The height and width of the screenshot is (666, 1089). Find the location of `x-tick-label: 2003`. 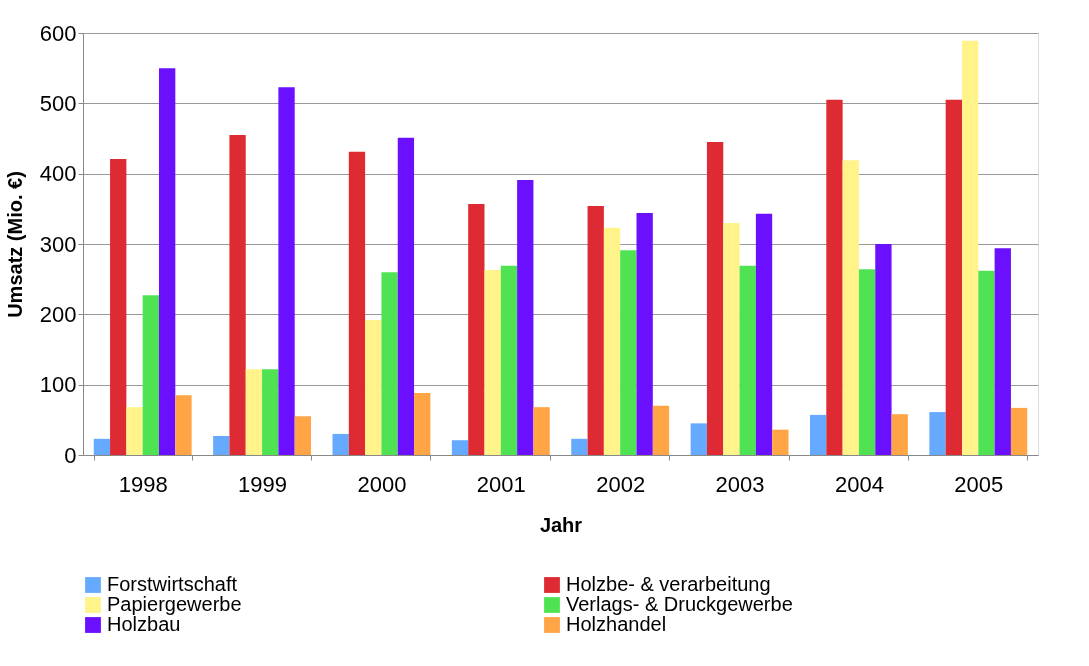

x-tick-label: 2003 is located at coordinates (740, 484).